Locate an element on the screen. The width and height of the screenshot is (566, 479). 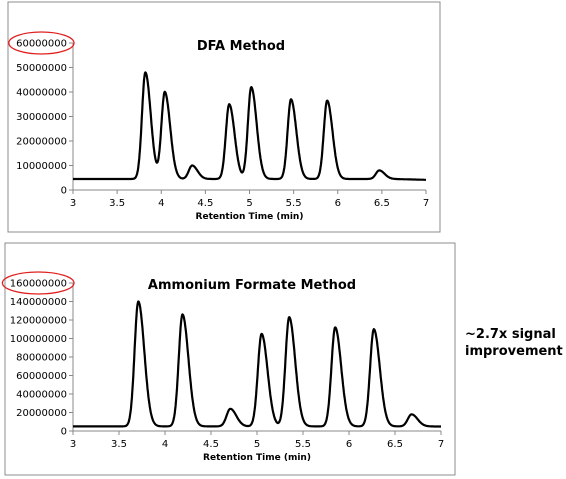
y-tick-label: 10000000 is located at coordinates (41, 166).